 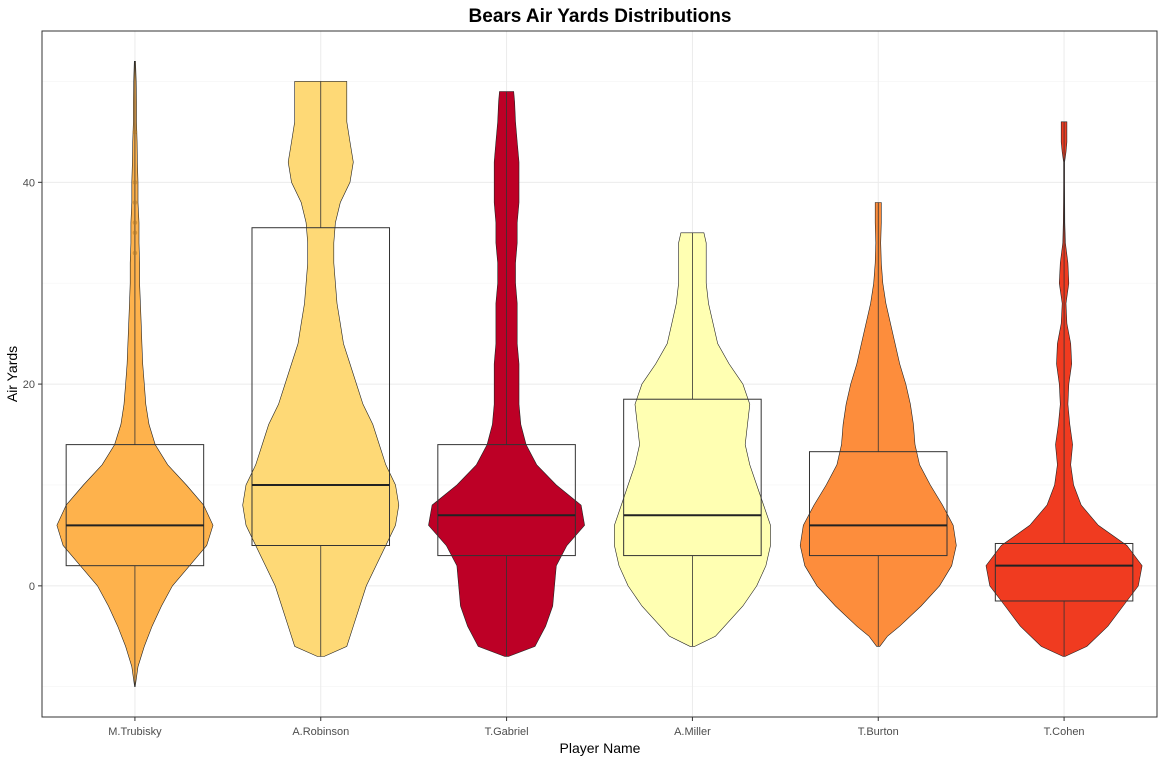 I want to click on x-tick-label-t-burton: T.Burton, so click(x=878, y=732).